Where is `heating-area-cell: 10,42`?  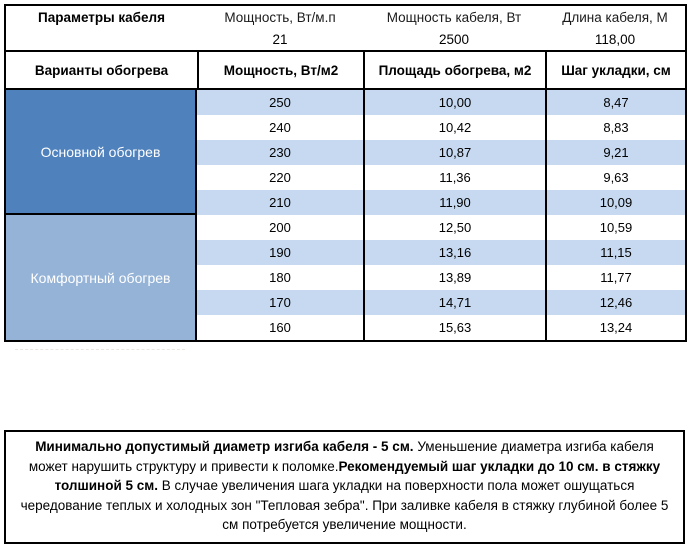
heating-area-cell: 10,42 is located at coordinates (454, 127).